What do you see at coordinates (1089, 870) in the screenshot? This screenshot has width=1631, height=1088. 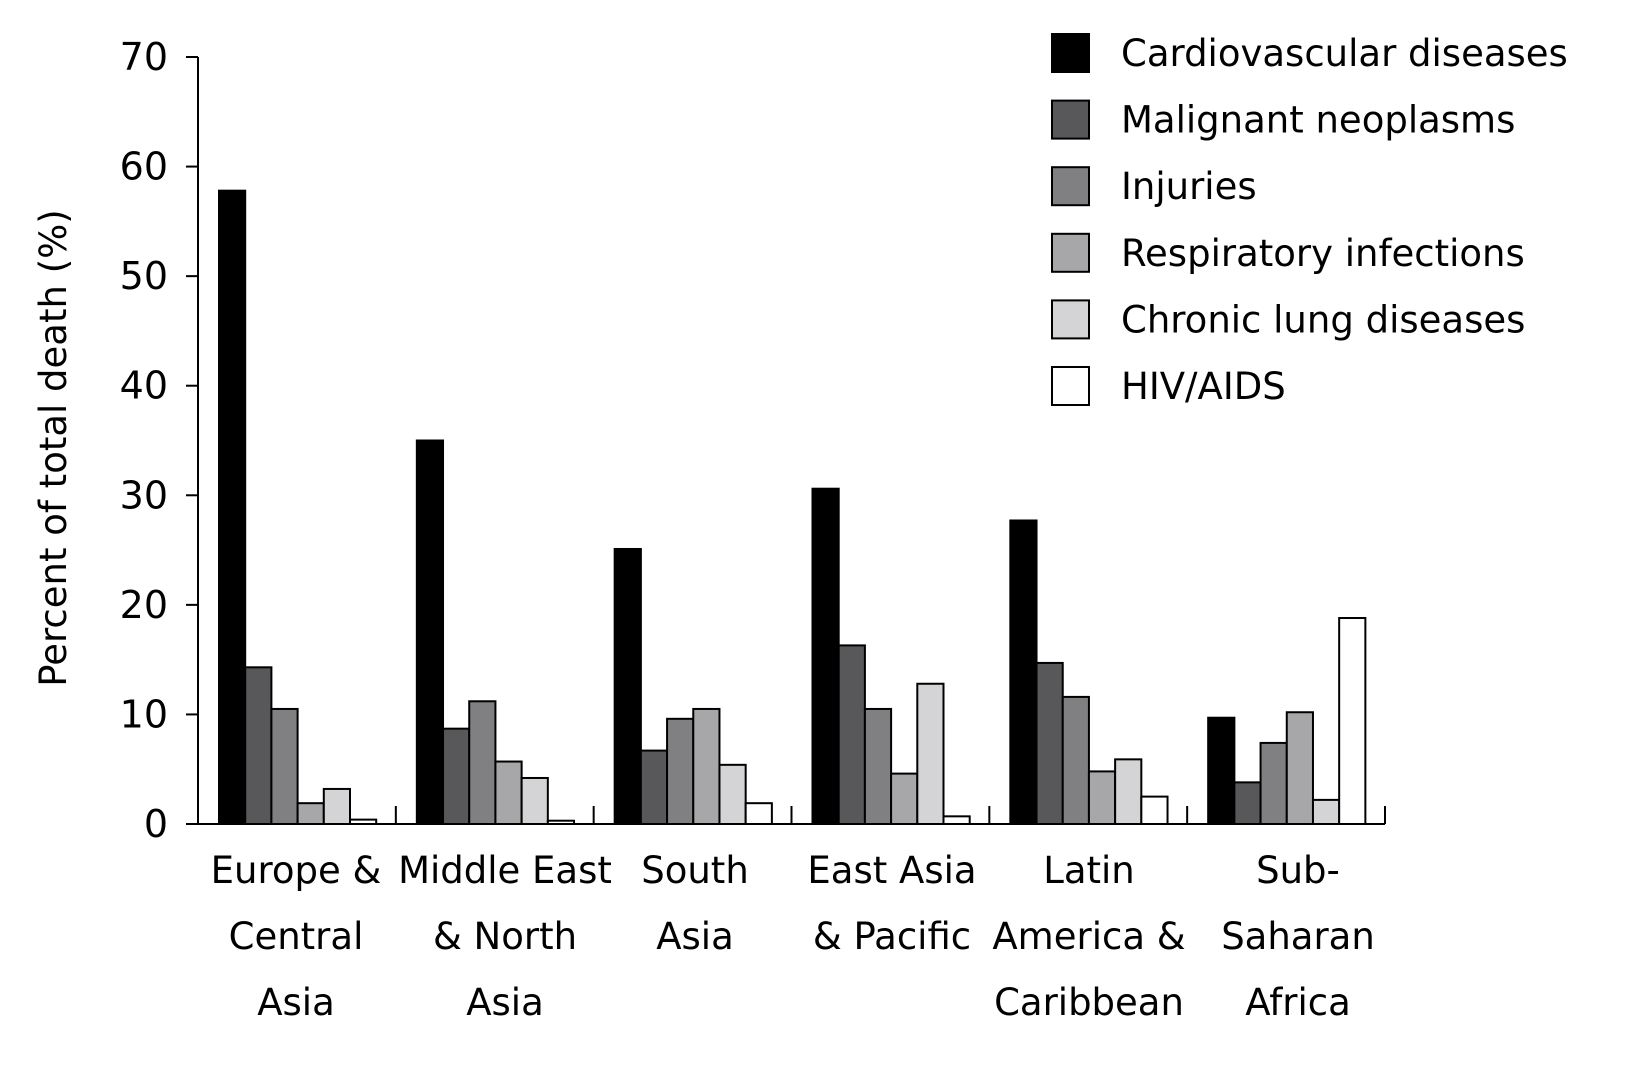 I see `category-label-4-0: Latin` at bounding box center [1089, 870].